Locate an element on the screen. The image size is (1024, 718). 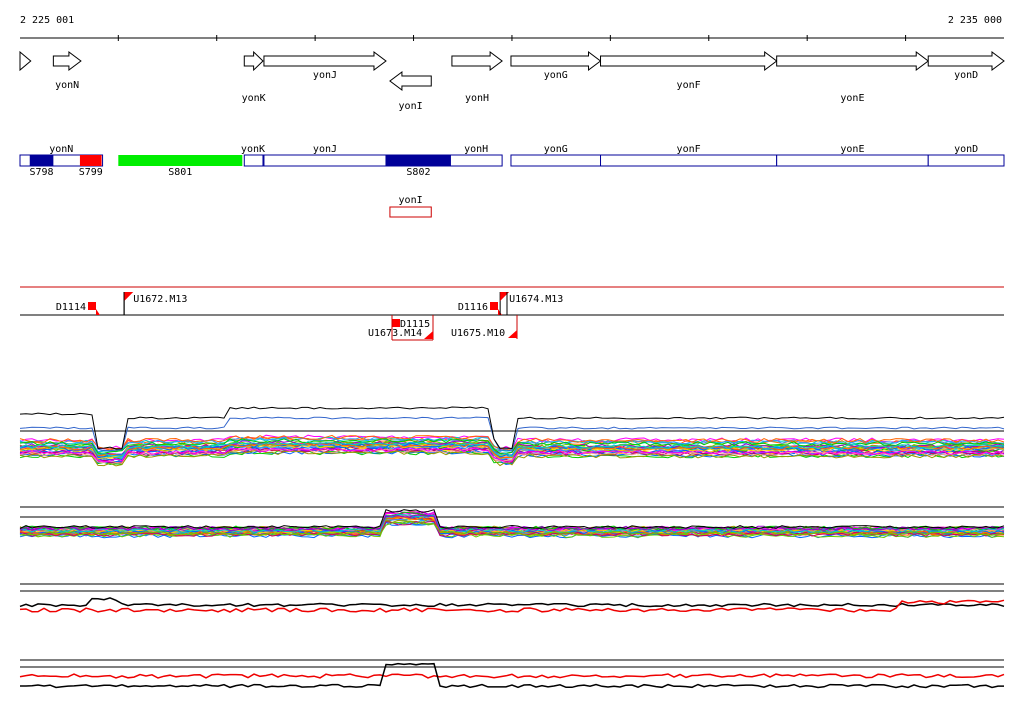
segment-label: yonG is located at coordinates (556, 149).